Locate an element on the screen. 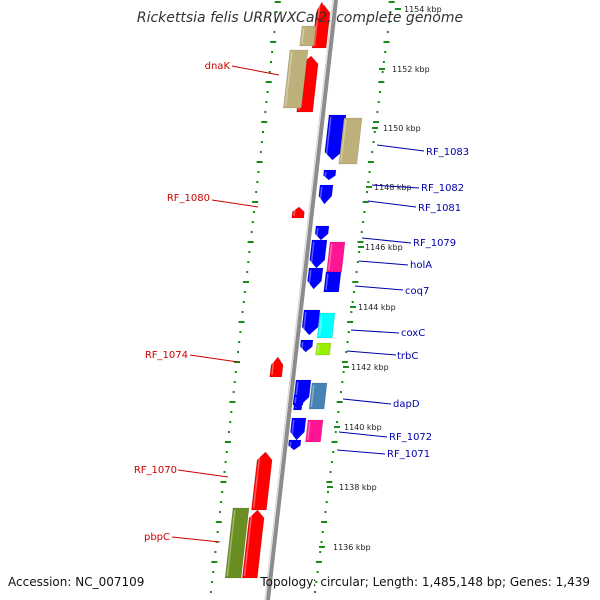 This screenshot has width=600, height=600. gene-label-rf-1082: RF_1082 is located at coordinates (442, 188).